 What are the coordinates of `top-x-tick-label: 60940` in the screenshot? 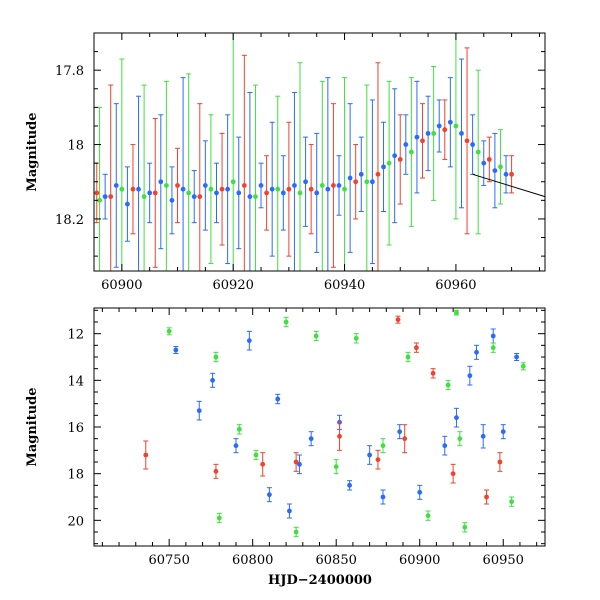 It's located at (344, 285).